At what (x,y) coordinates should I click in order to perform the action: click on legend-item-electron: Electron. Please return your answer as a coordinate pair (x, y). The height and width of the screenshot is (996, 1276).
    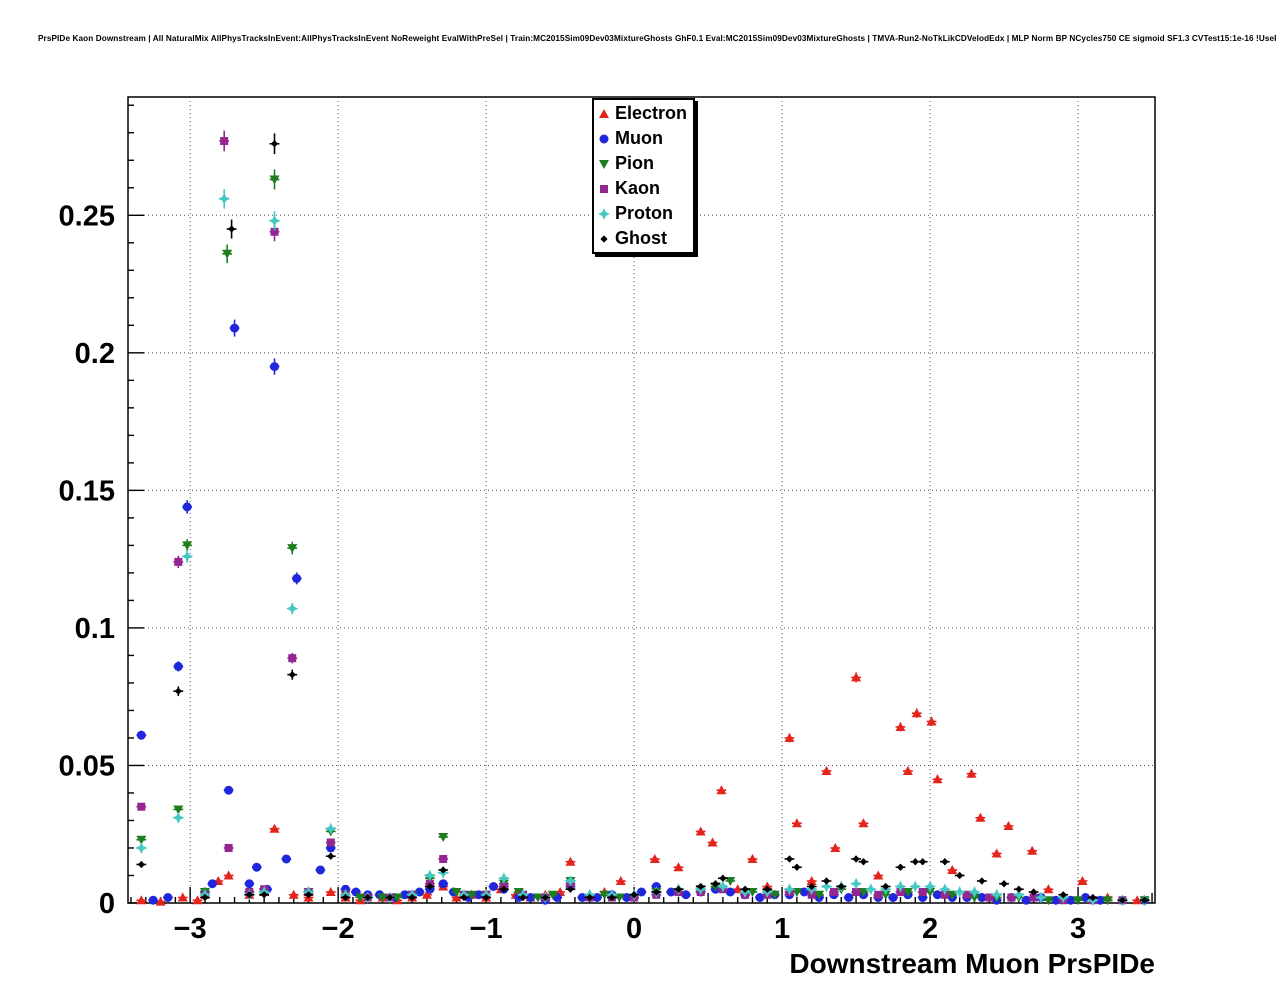
    Looking at the image, I should click on (641, 113).